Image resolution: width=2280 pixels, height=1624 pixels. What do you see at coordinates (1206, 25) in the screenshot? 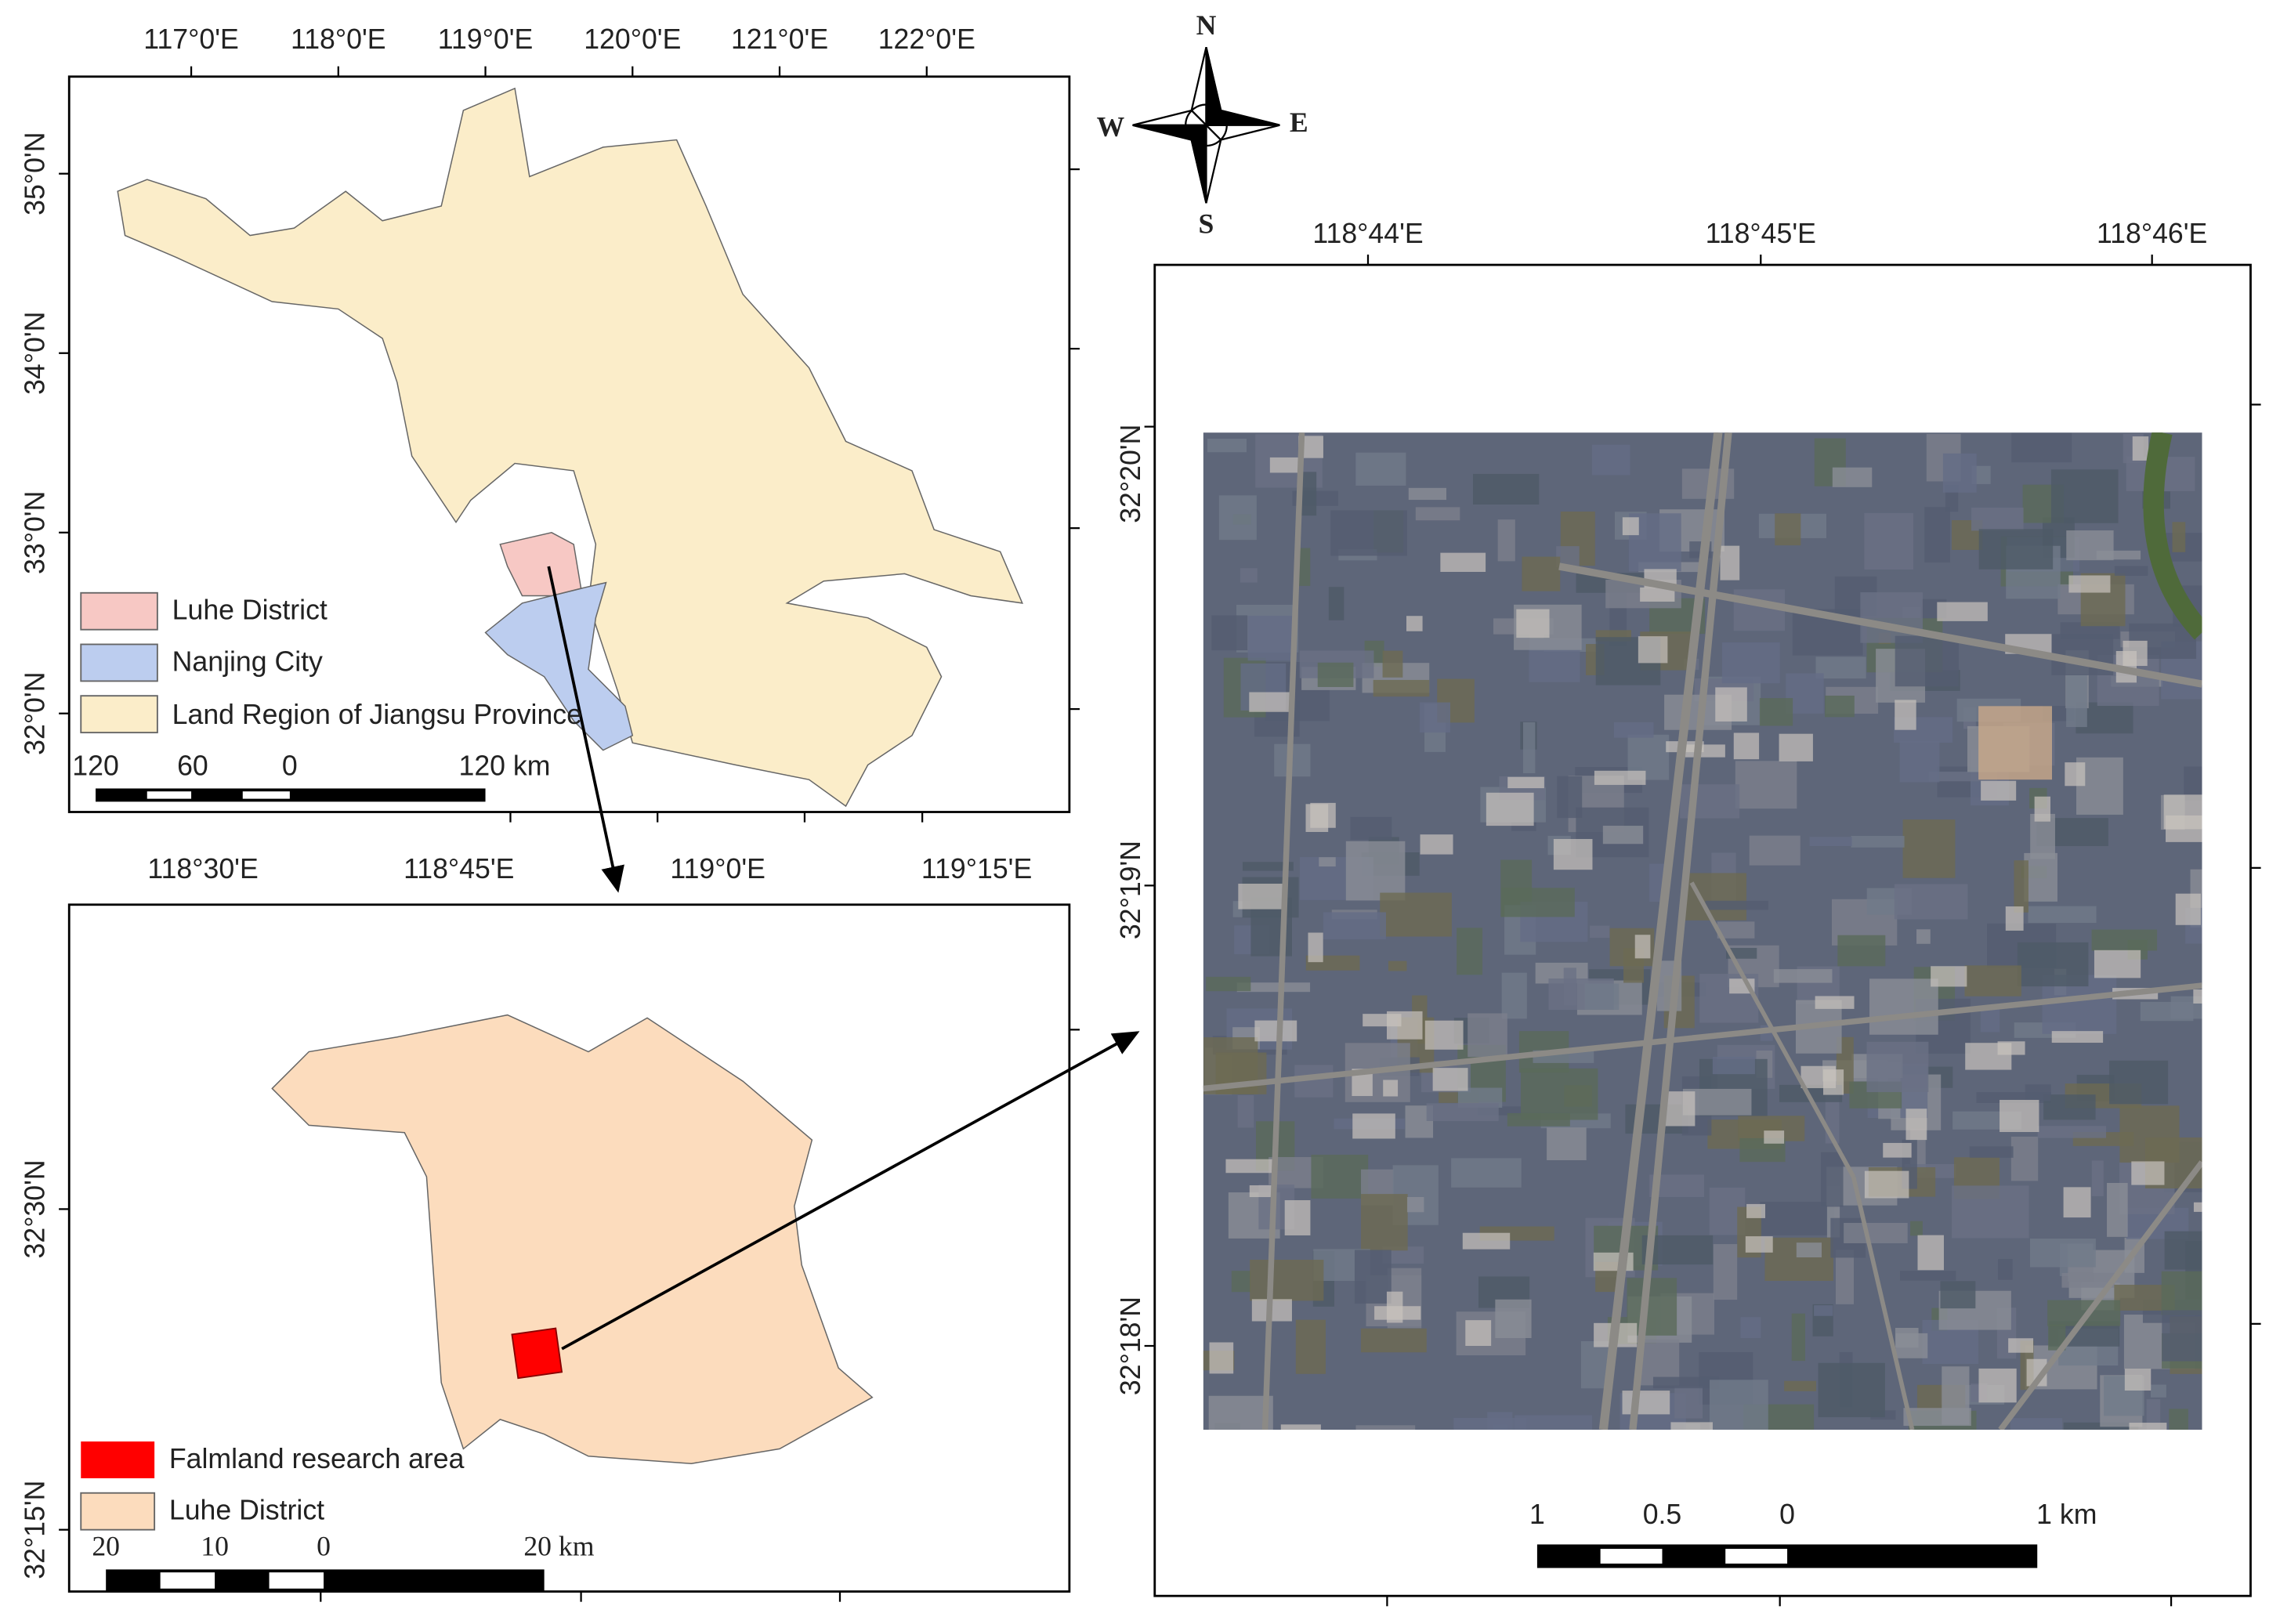
I see `compass-letter: N` at bounding box center [1206, 25].